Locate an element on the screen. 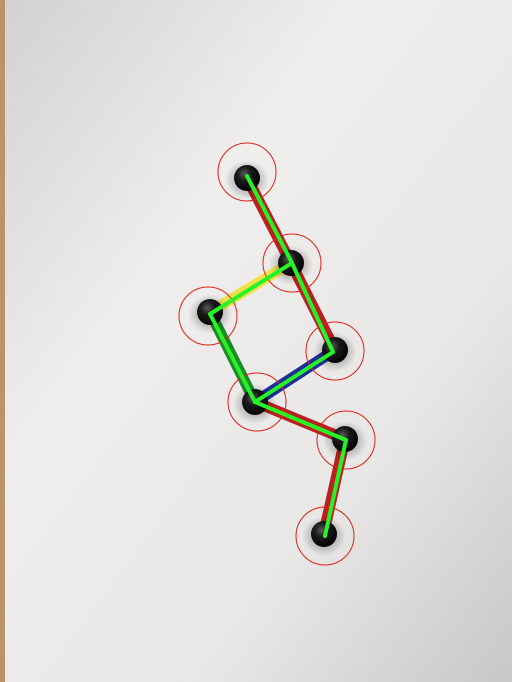 This screenshot has width=512, height=682. skeleton-overlay is located at coordinates (278, 356).